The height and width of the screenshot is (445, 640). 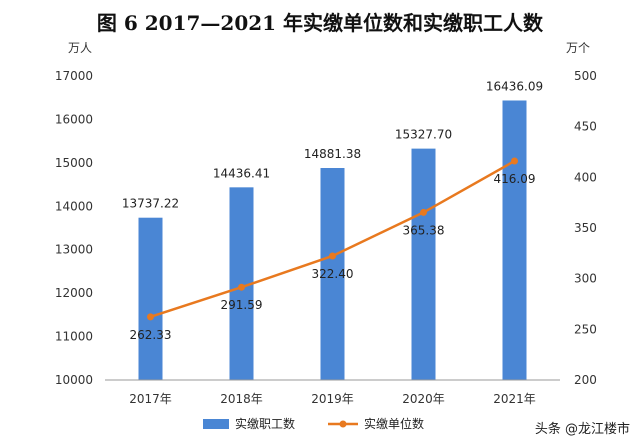 What do you see at coordinates (585, 279) in the screenshot?
I see `right-tick-label: 300` at bounding box center [585, 279].